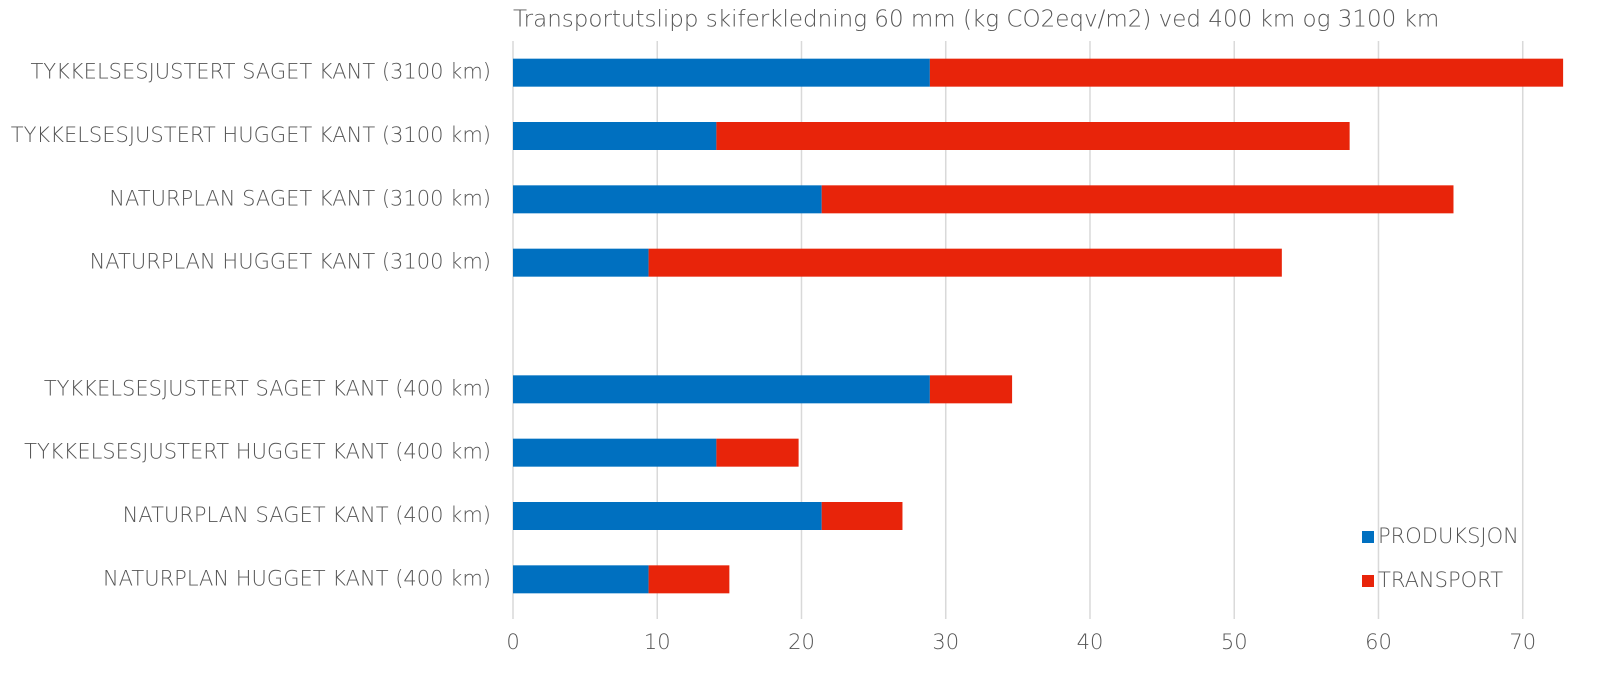 This screenshot has height=674, width=1604. Describe the element at coordinates (1234, 642) in the screenshot. I see `x-tick-label: 50` at that location.